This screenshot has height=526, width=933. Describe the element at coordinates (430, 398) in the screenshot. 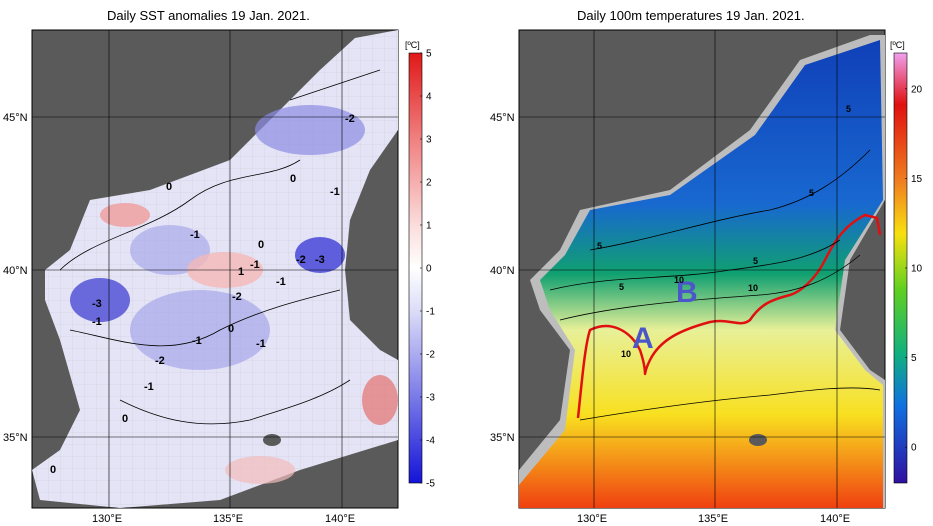

I see `colorbar-tick-label: -3` at that location.